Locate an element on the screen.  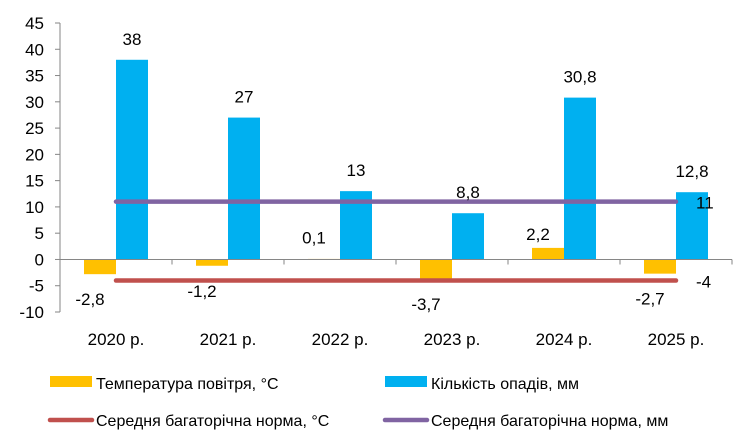
y-tick-label: 25 is located at coordinates (34, 128).